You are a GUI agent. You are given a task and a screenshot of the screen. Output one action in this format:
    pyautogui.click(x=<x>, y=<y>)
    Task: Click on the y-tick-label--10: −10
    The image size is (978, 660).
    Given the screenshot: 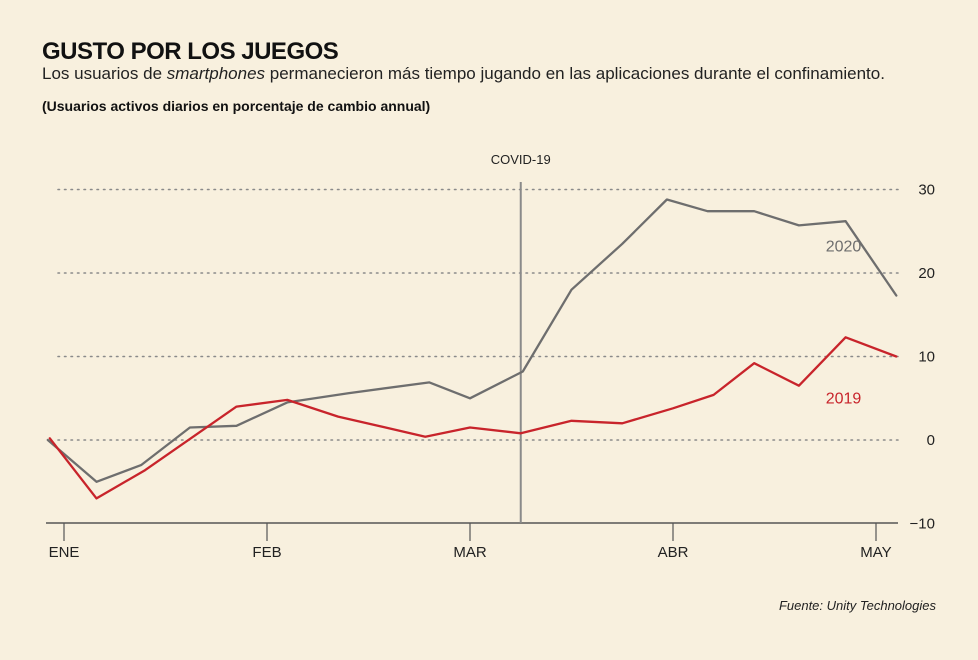 What is the action you would take?
    pyautogui.click(x=922, y=524)
    